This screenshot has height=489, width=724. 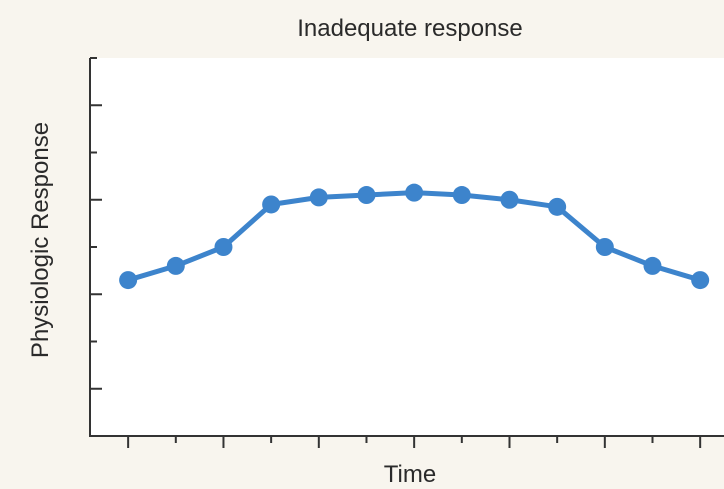 What do you see at coordinates (40, 240) in the screenshot?
I see `y-axis-label: Physiologic Response` at bounding box center [40, 240].